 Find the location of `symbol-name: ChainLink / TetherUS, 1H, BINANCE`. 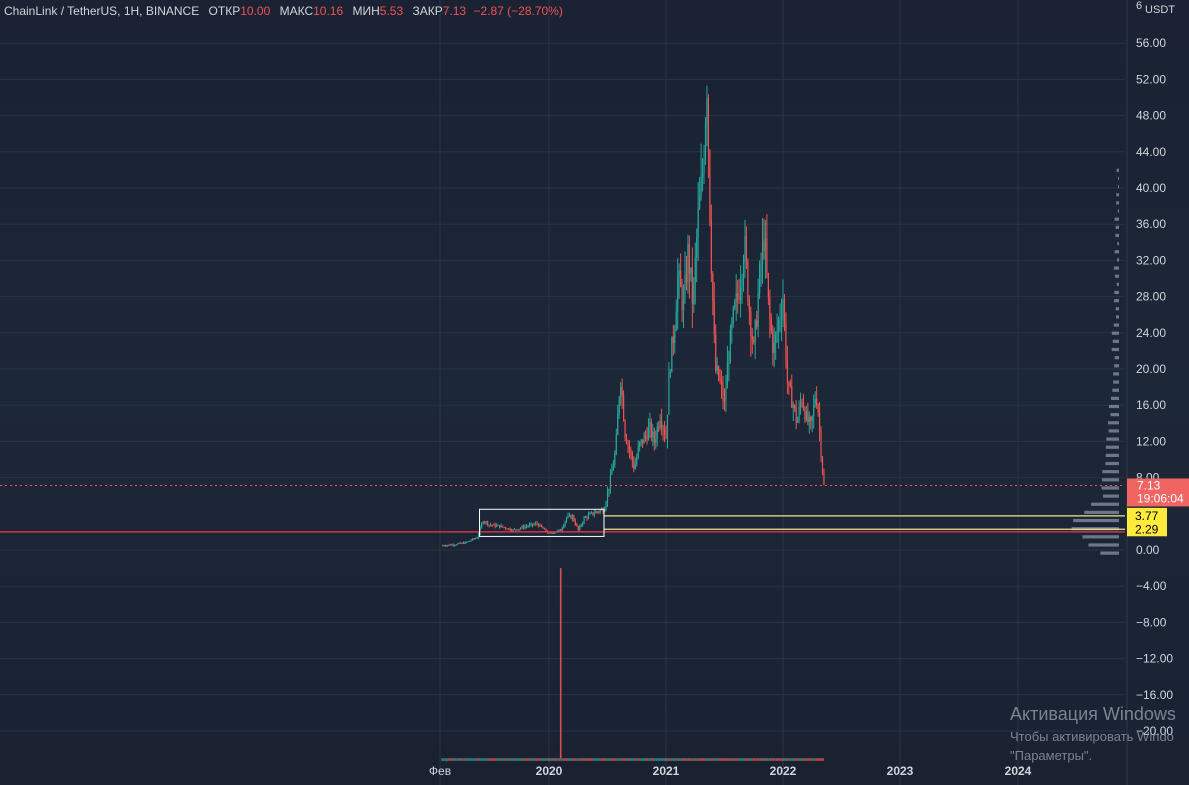

symbol-name: ChainLink / TetherUS, 1H, BINANCE is located at coordinates (102, 11).